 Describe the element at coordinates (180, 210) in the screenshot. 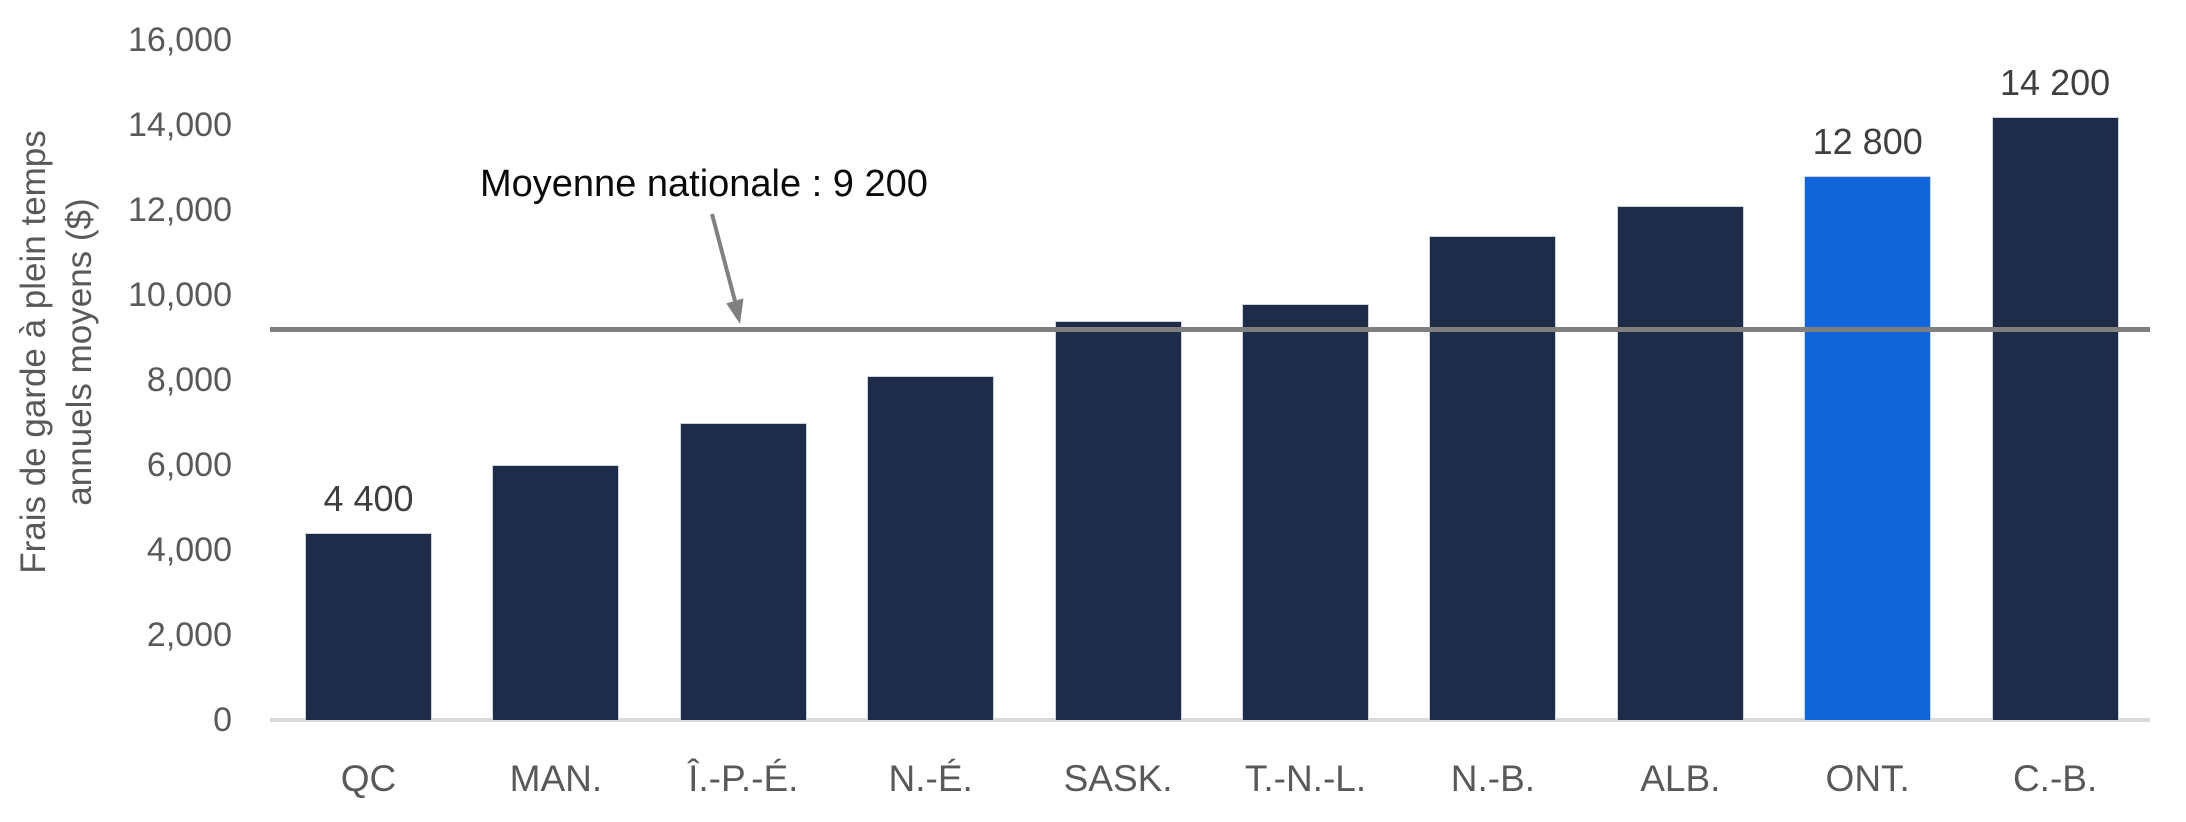

I see `y-tick-label: 12,000` at that location.